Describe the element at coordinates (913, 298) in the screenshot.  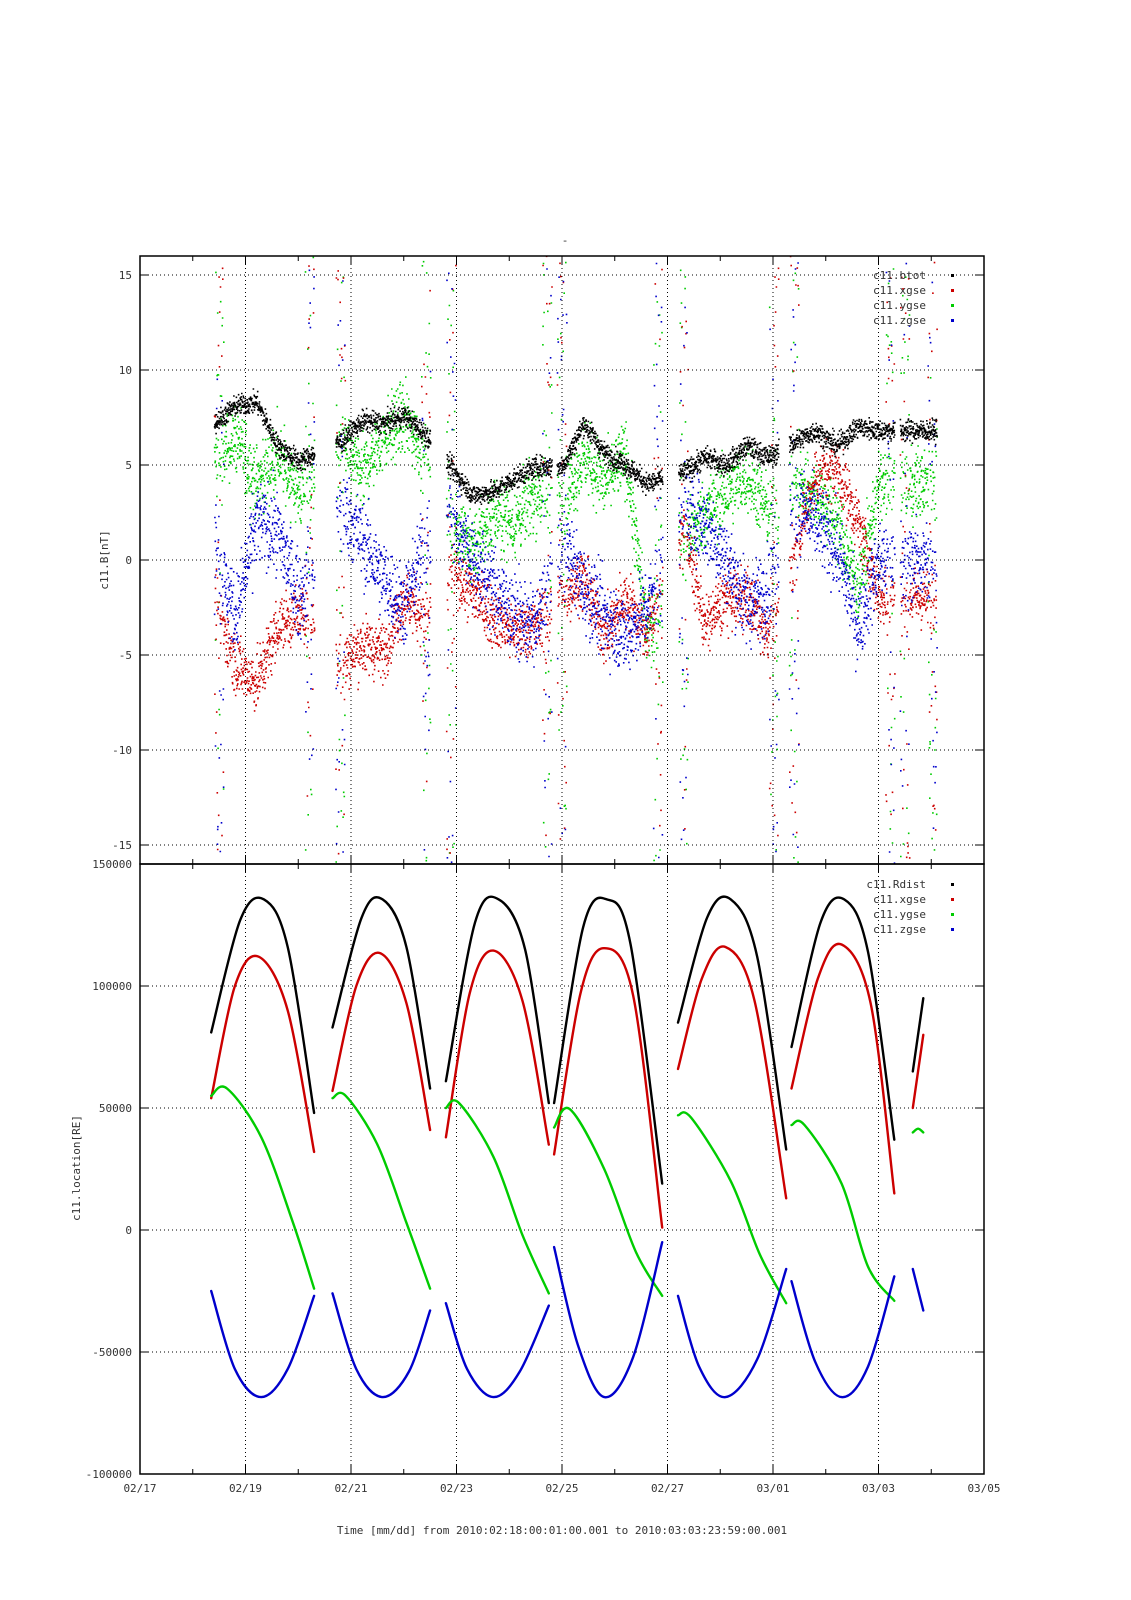
I see `magnetic-field-legend: c11.btot c11.xgse c11.ygse c11.zgse` at that location.